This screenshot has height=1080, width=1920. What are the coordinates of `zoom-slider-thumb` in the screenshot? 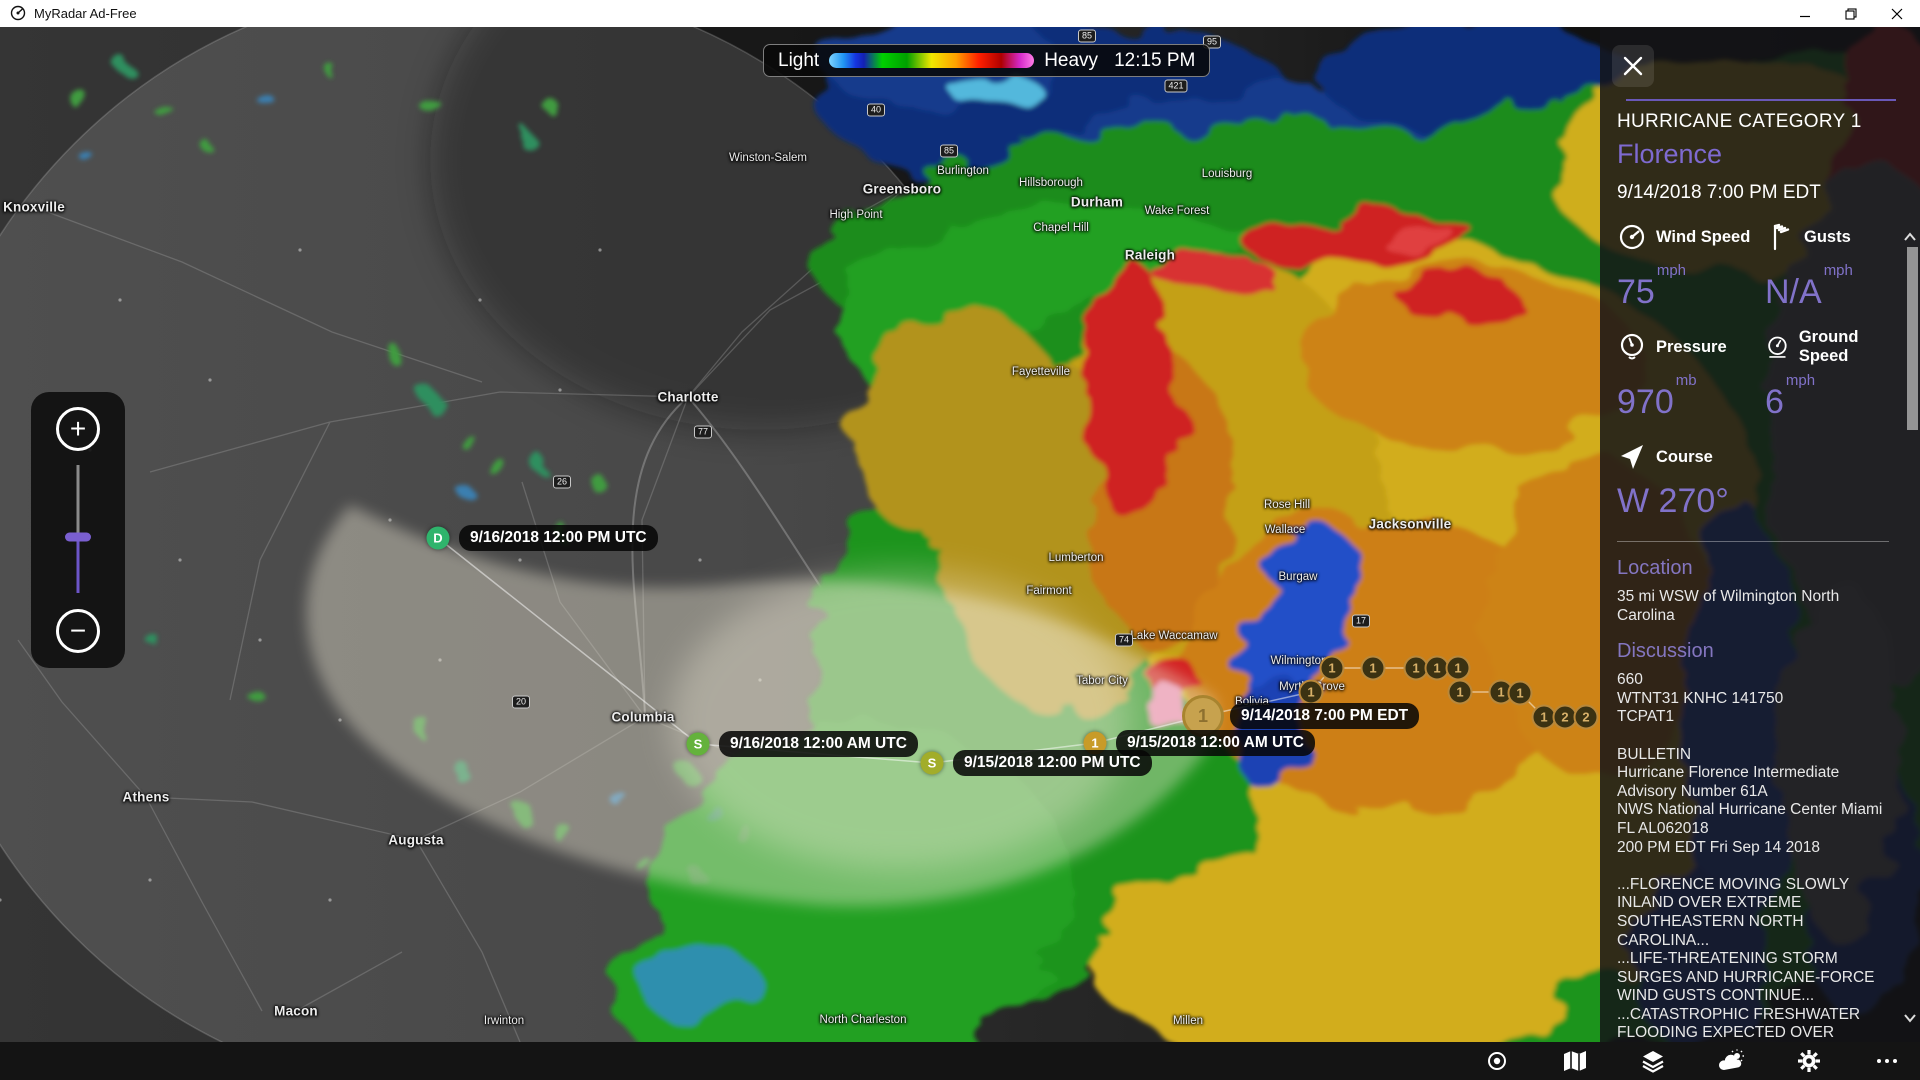 It's located at (78, 537).